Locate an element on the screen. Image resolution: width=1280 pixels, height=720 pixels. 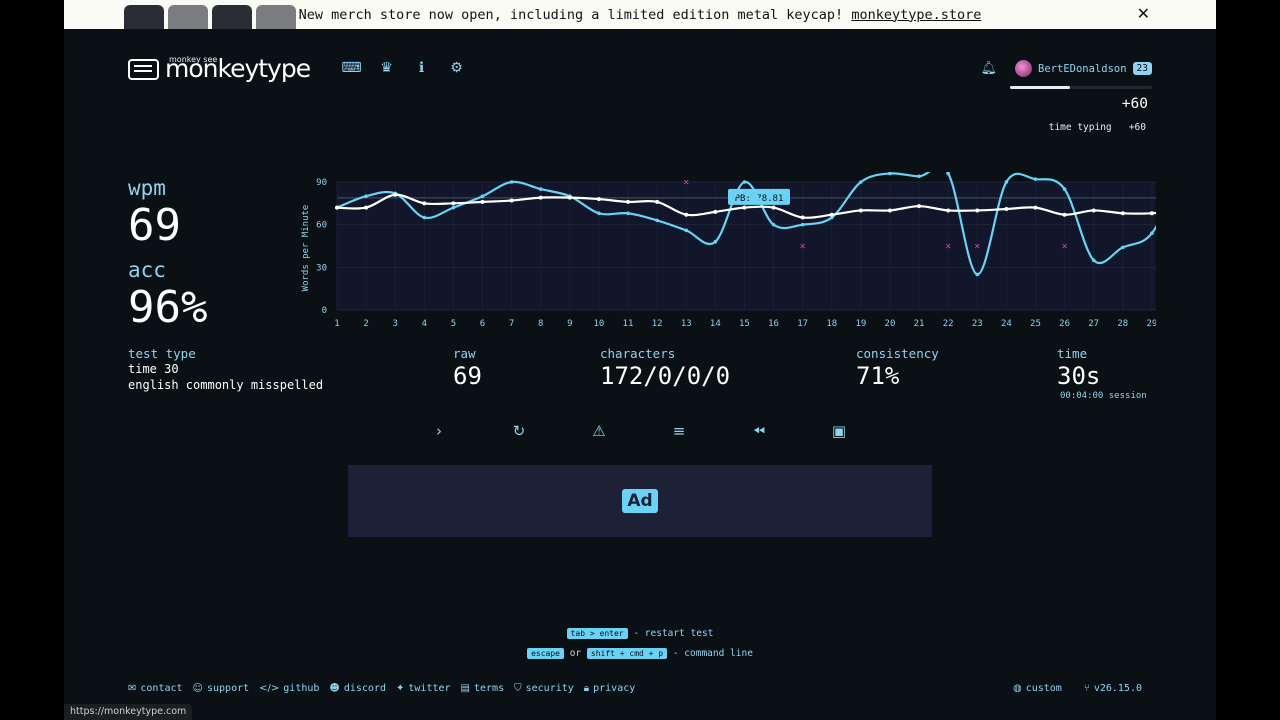
x-tick-label: 1 is located at coordinates (336, 324).